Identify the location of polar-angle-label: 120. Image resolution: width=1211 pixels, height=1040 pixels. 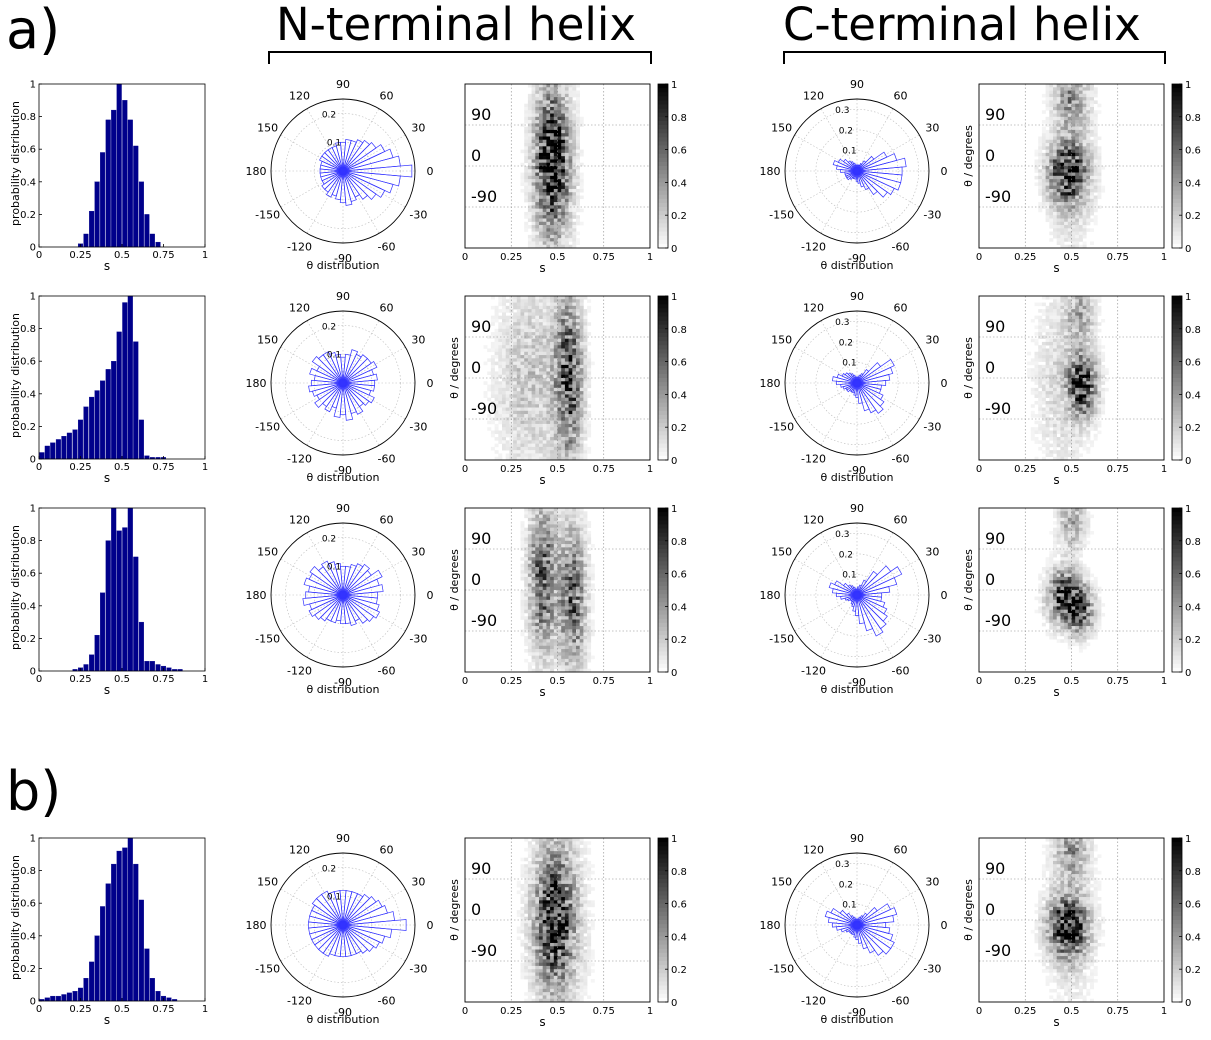
(299, 850).